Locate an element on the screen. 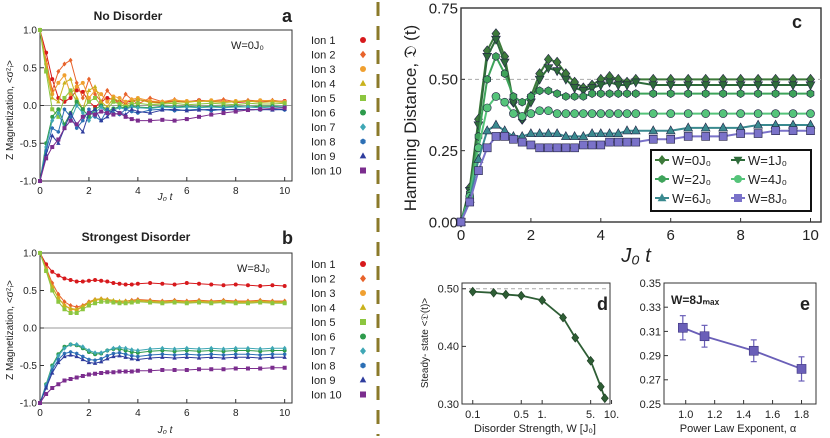  chart-b-series-line is located at coordinates (162, 385).